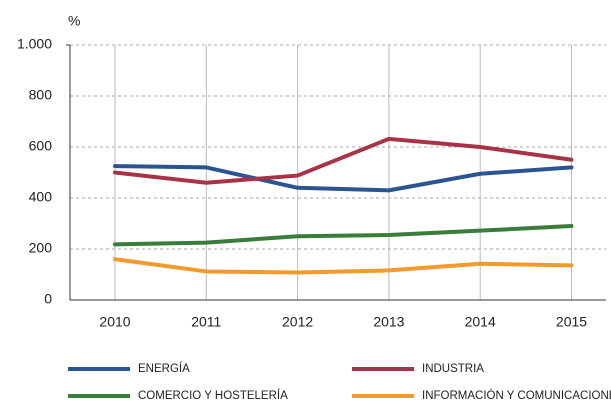  What do you see at coordinates (480, 322) in the screenshot?
I see `x-tick-label: 2014` at bounding box center [480, 322].